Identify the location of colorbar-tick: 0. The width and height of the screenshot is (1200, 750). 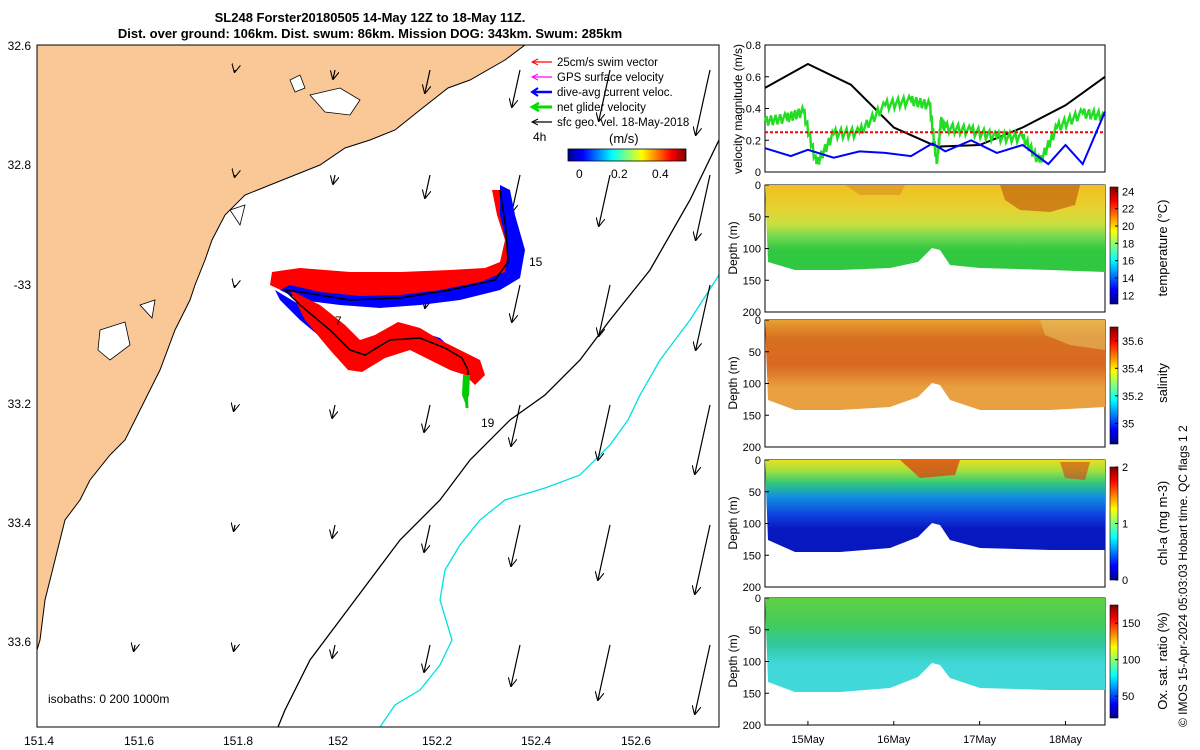
(1125, 581).